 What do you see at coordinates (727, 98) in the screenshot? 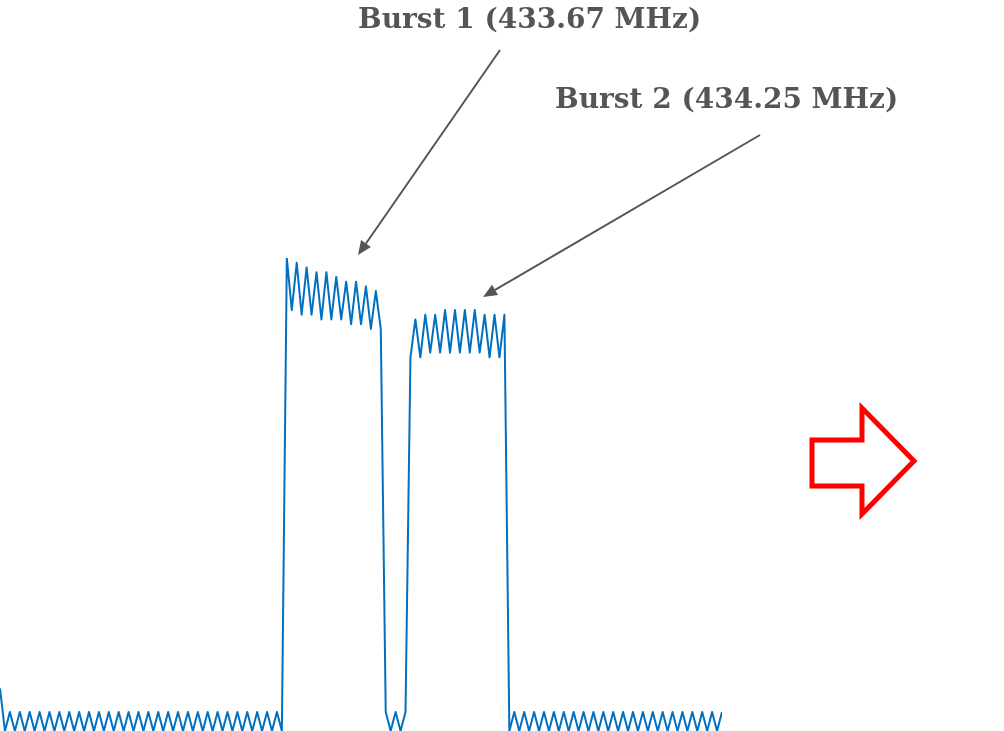
I see `text: Burst 2 (434.25 MHz)` at bounding box center [727, 98].